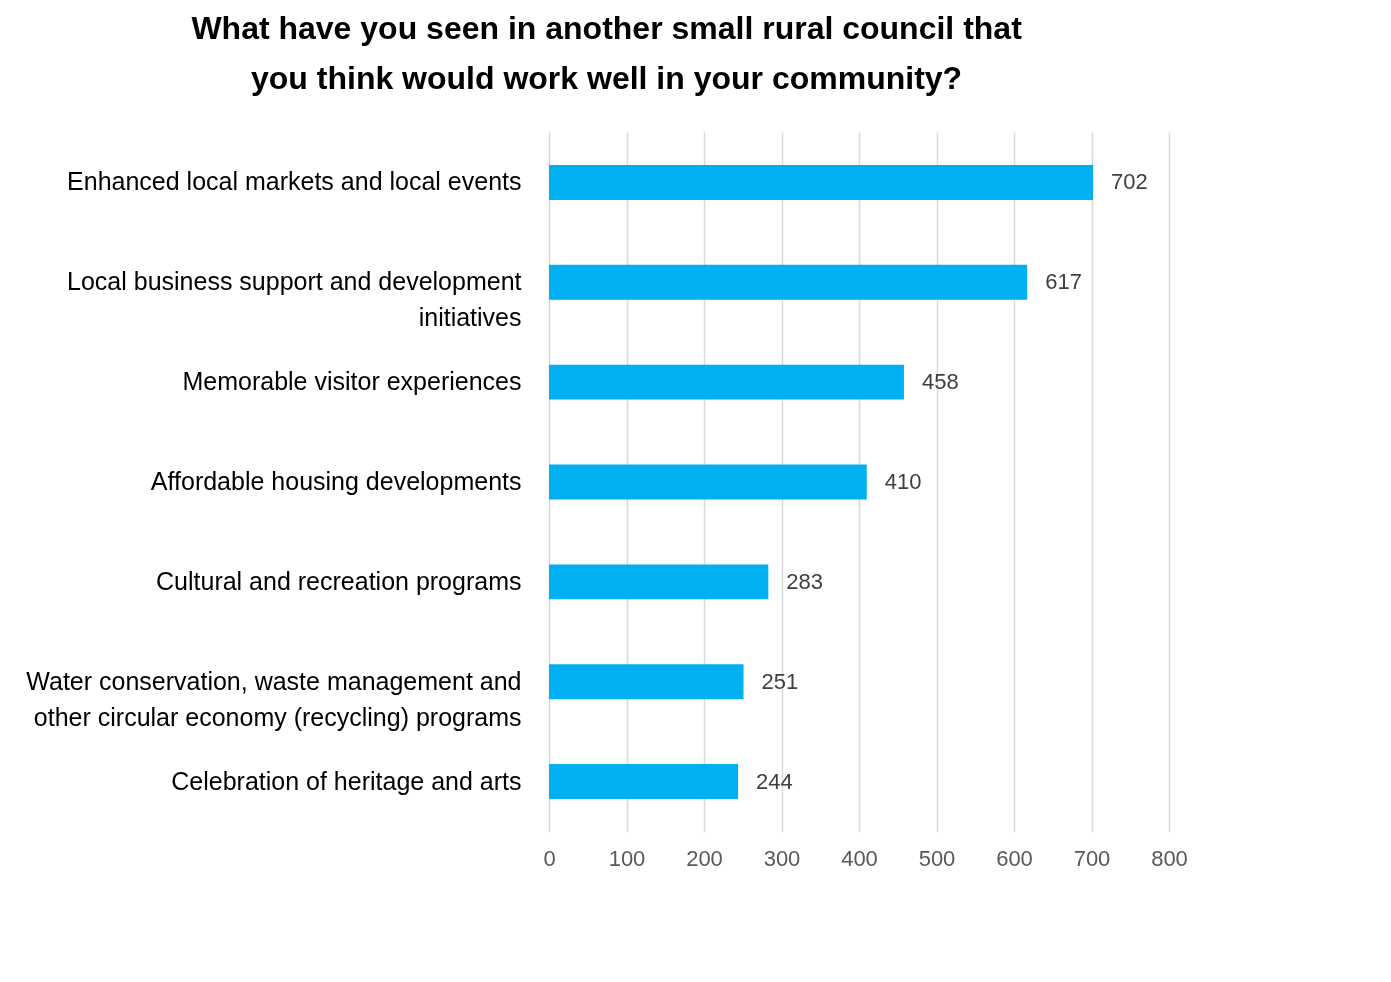  I want to click on x-tick-label: 100, so click(627, 858).